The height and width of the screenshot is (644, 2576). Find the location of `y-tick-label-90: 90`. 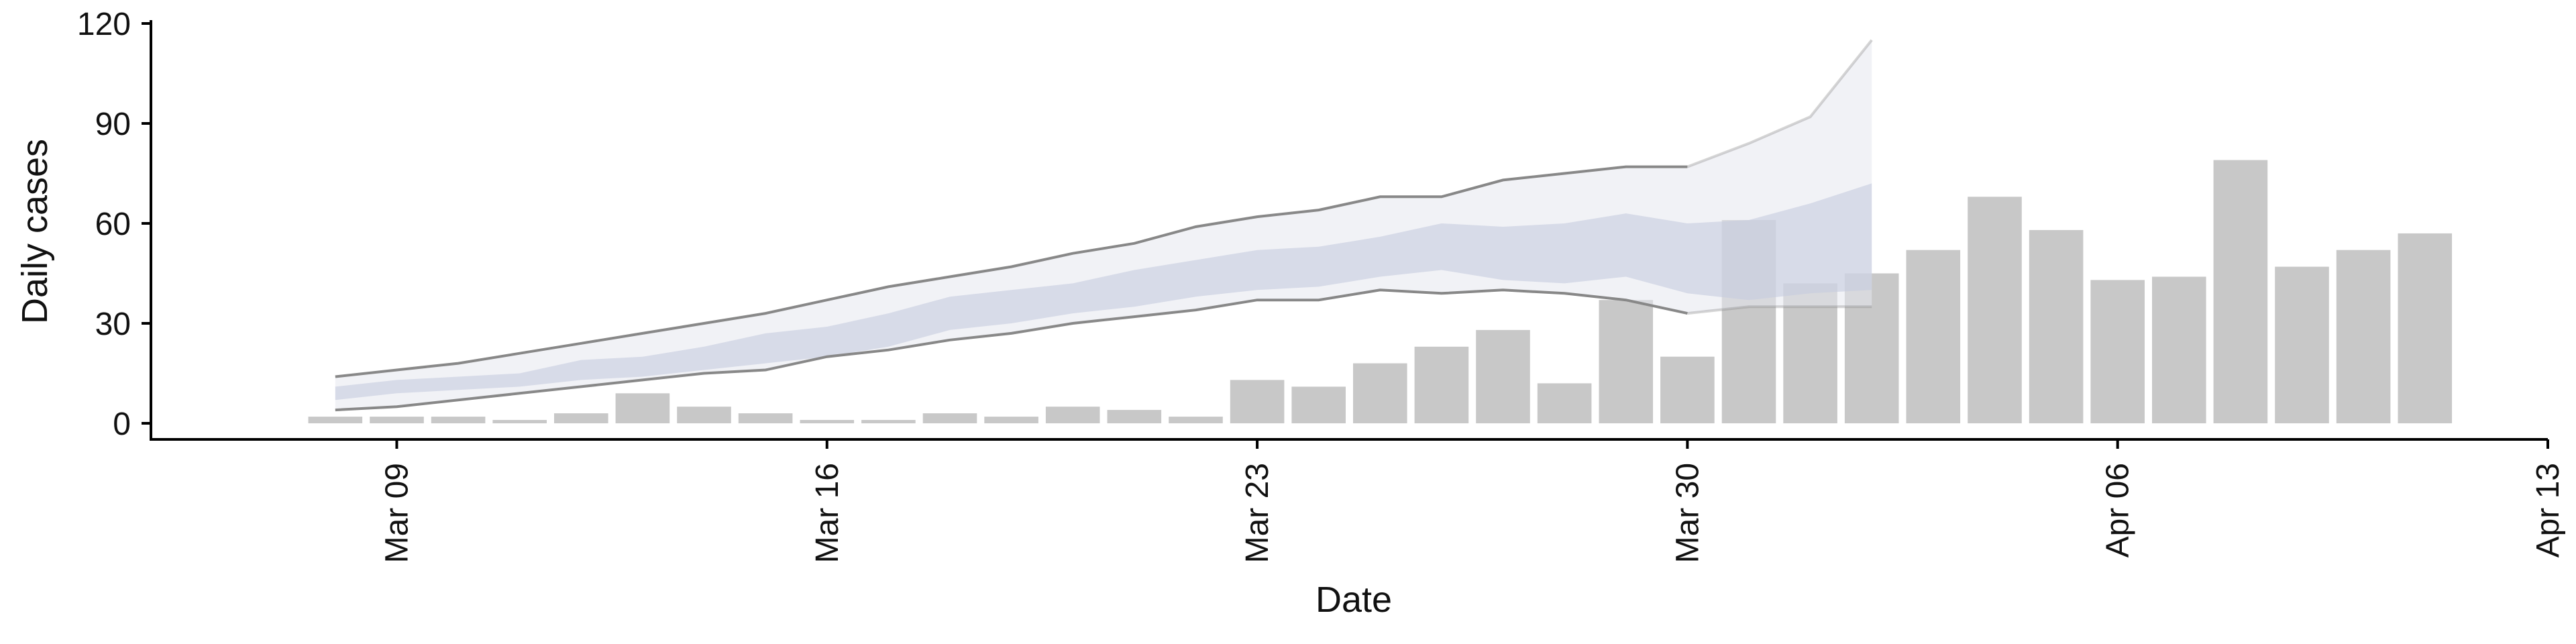

y-tick-label-90: 90 is located at coordinates (113, 124).